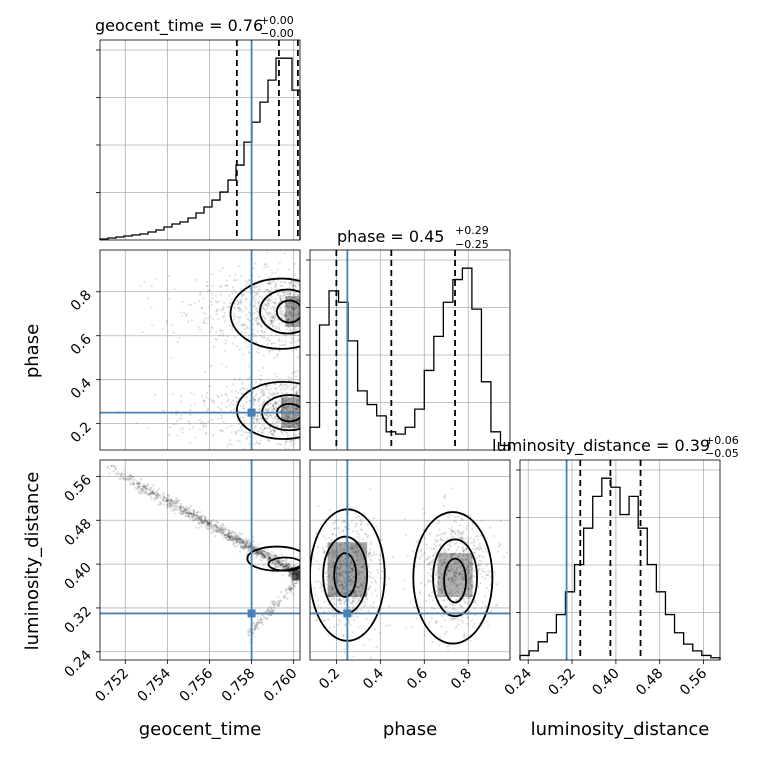 This screenshot has height=760, width=760. Describe the element at coordinates (518, 681) in the screenshot. I see `xtick-label: 0.24` at that location.